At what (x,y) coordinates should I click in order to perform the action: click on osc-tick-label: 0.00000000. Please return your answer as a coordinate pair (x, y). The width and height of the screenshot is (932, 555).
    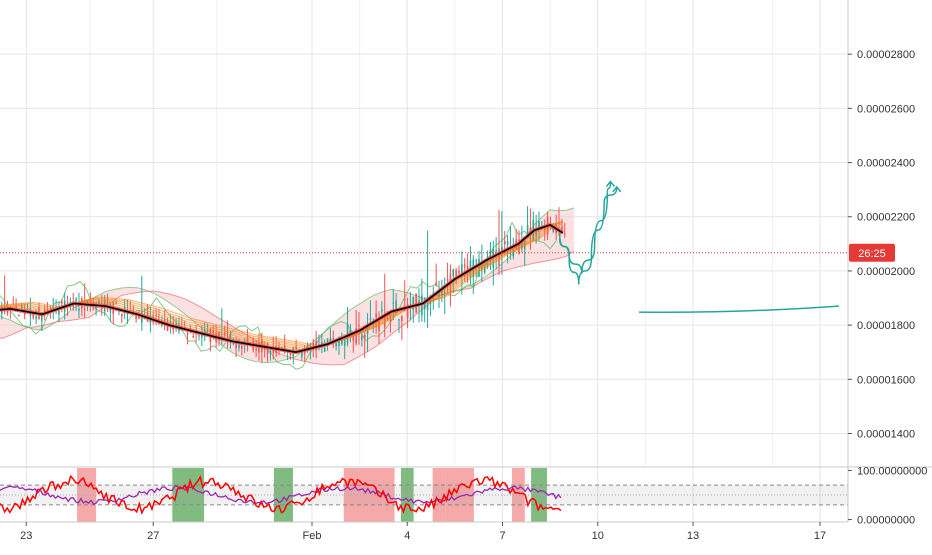
    Looking at the image, I should click on (886, 521).